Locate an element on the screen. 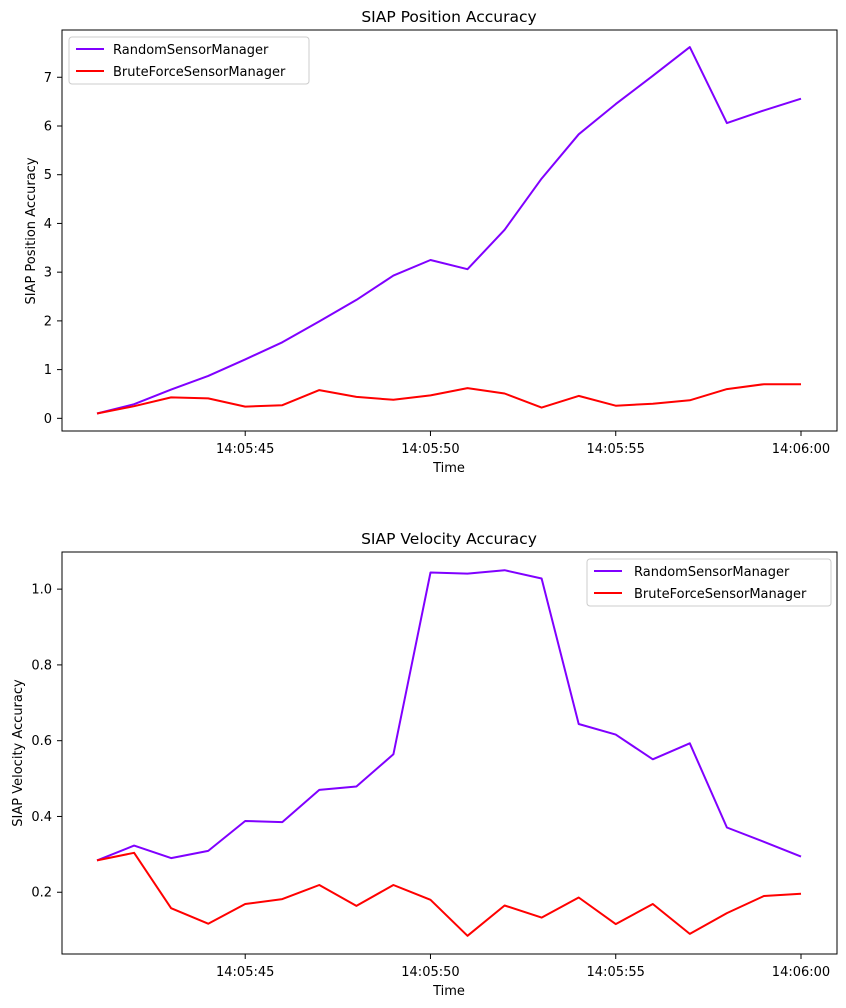 This screenshot has width=846, height=1008. y-axis-label: SIAP Velocity Accuracy is located at coordinates (18, 753).